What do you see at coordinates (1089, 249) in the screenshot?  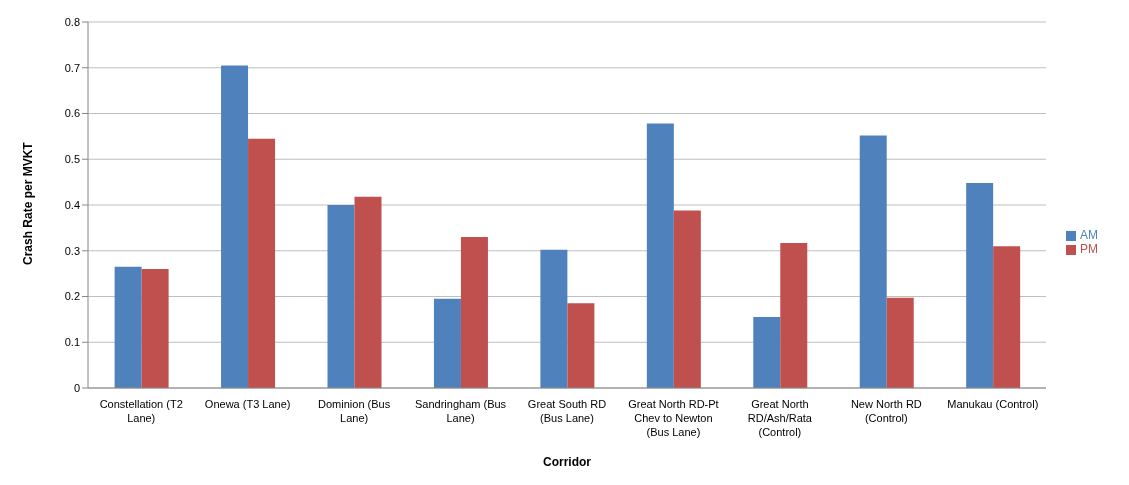 I see `legend-label: PM` at bounding box center [1089, 249].